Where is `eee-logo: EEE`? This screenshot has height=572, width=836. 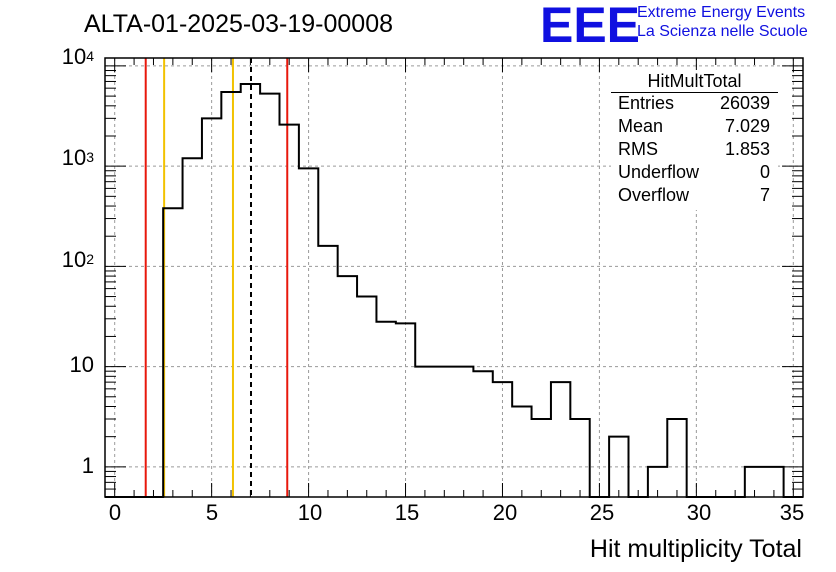 eee-logo: EEE is located at coordinates (590, 24).